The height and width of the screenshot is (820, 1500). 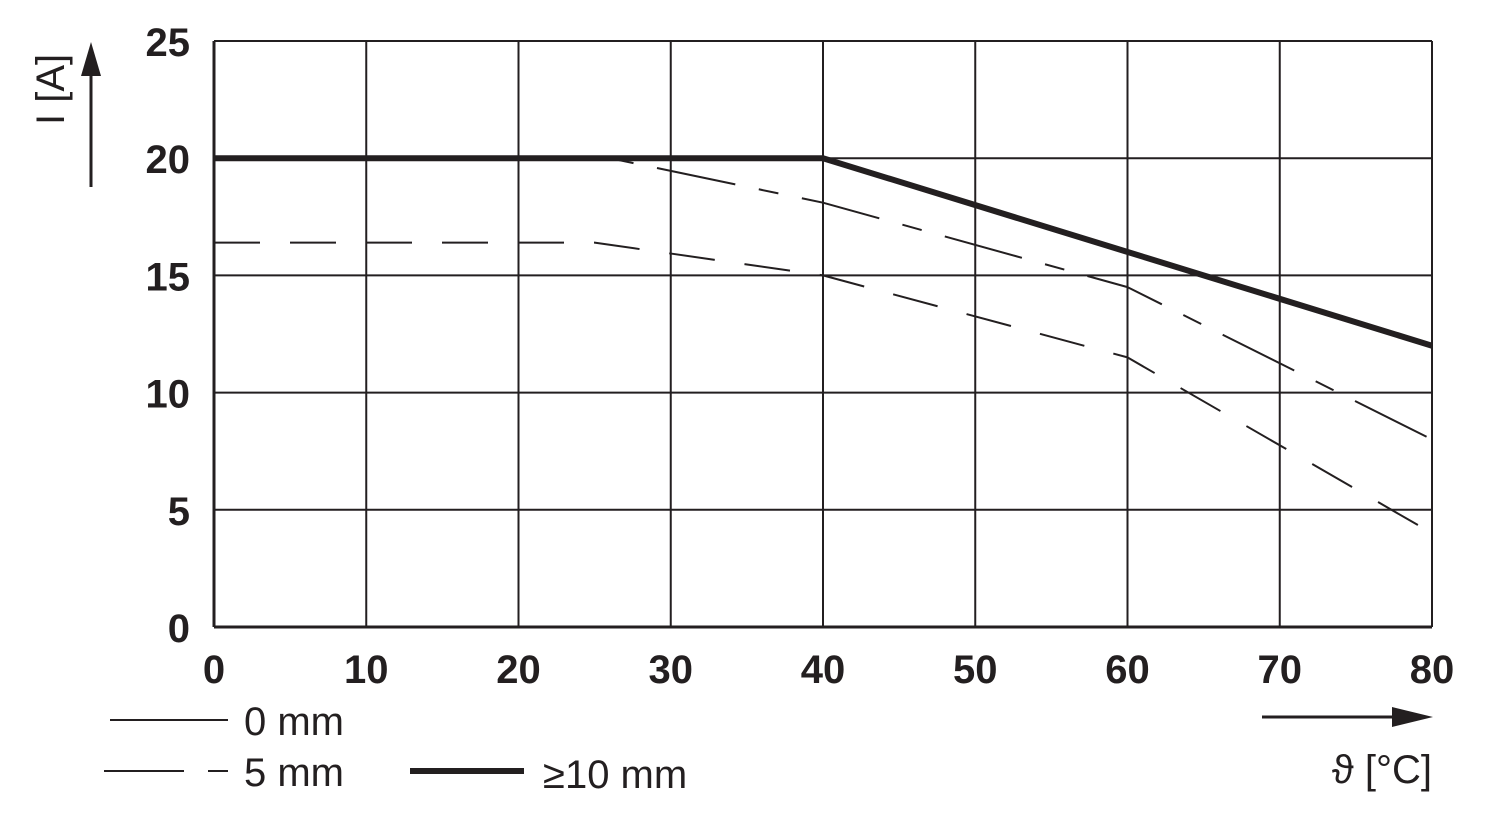 What do you see at coordinates (168, 160) in the screenshot?
I see `y-tick-label-20: 20` at bounding box center [168, 160].